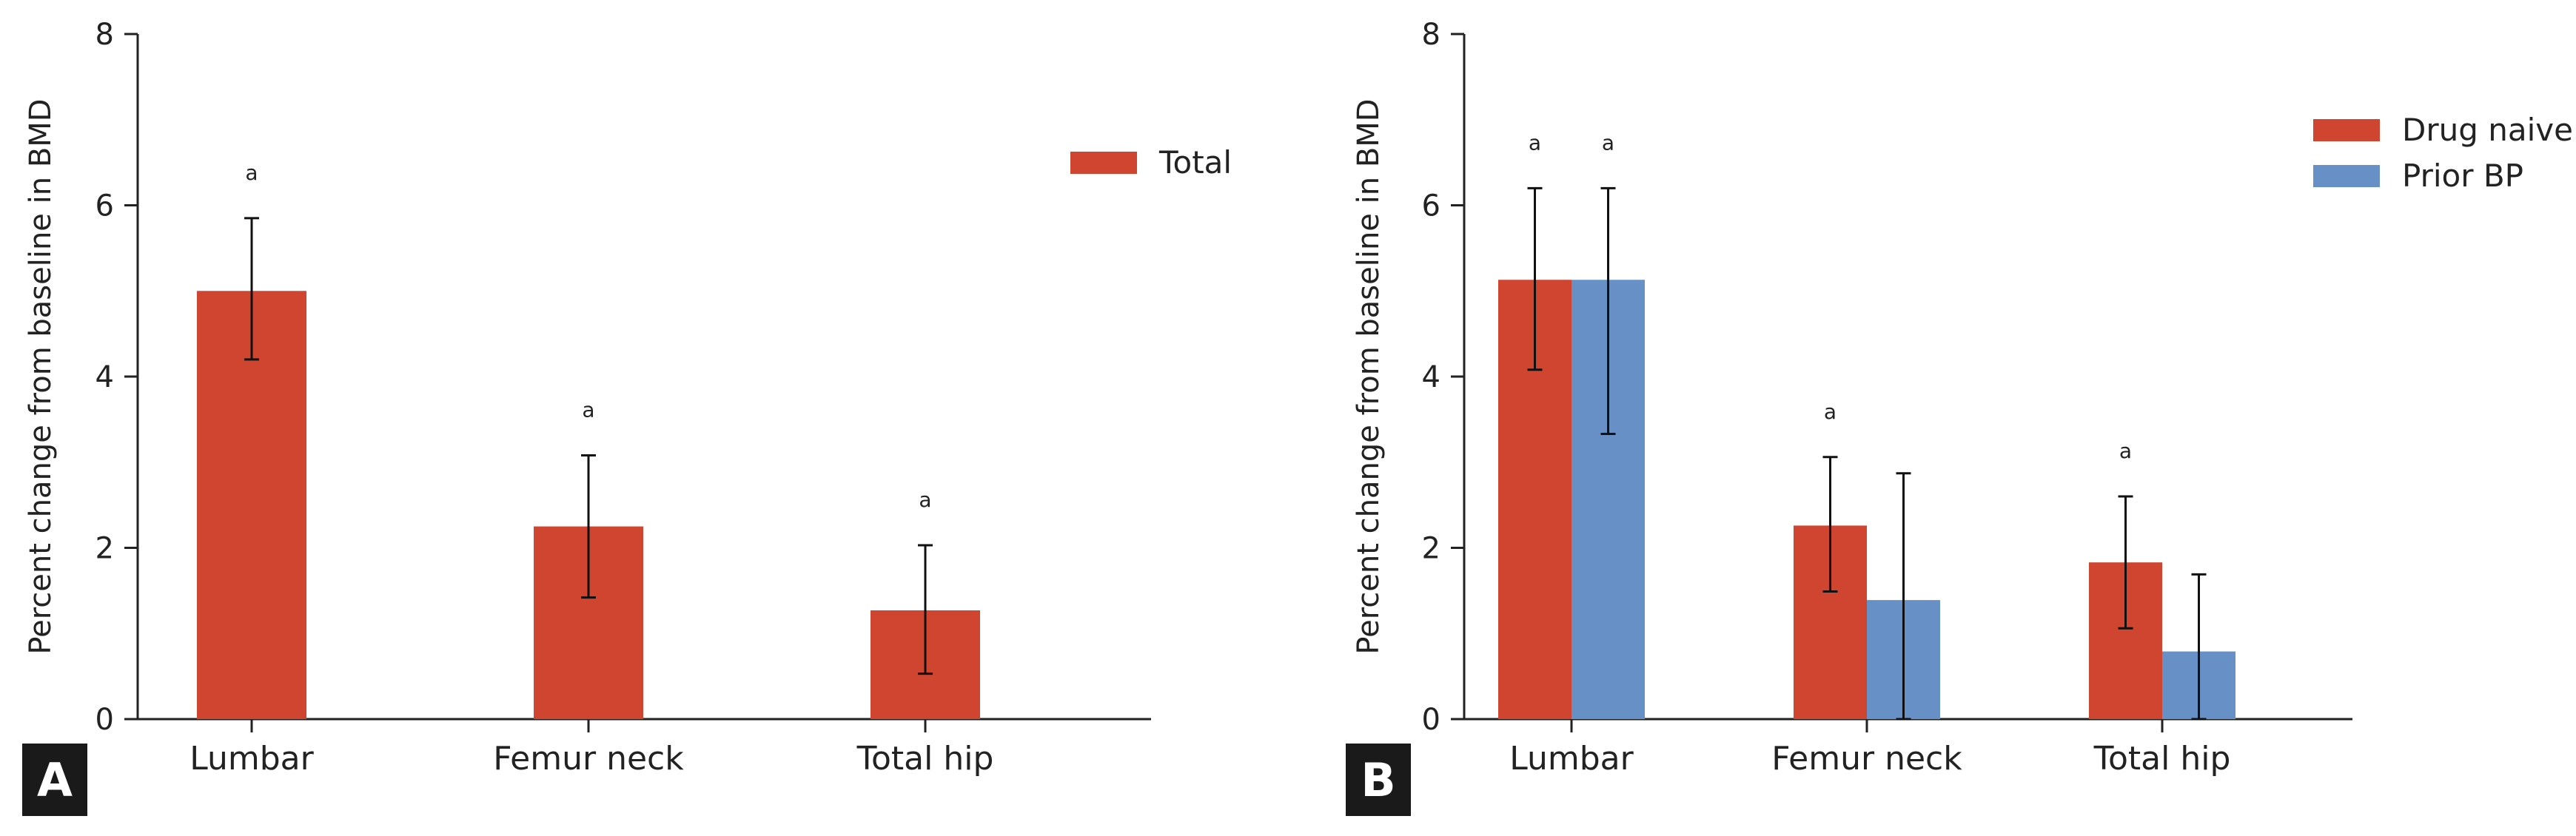  Describe the element at coordinates (251, 505) in the screenshot. I see `bar` at that location.